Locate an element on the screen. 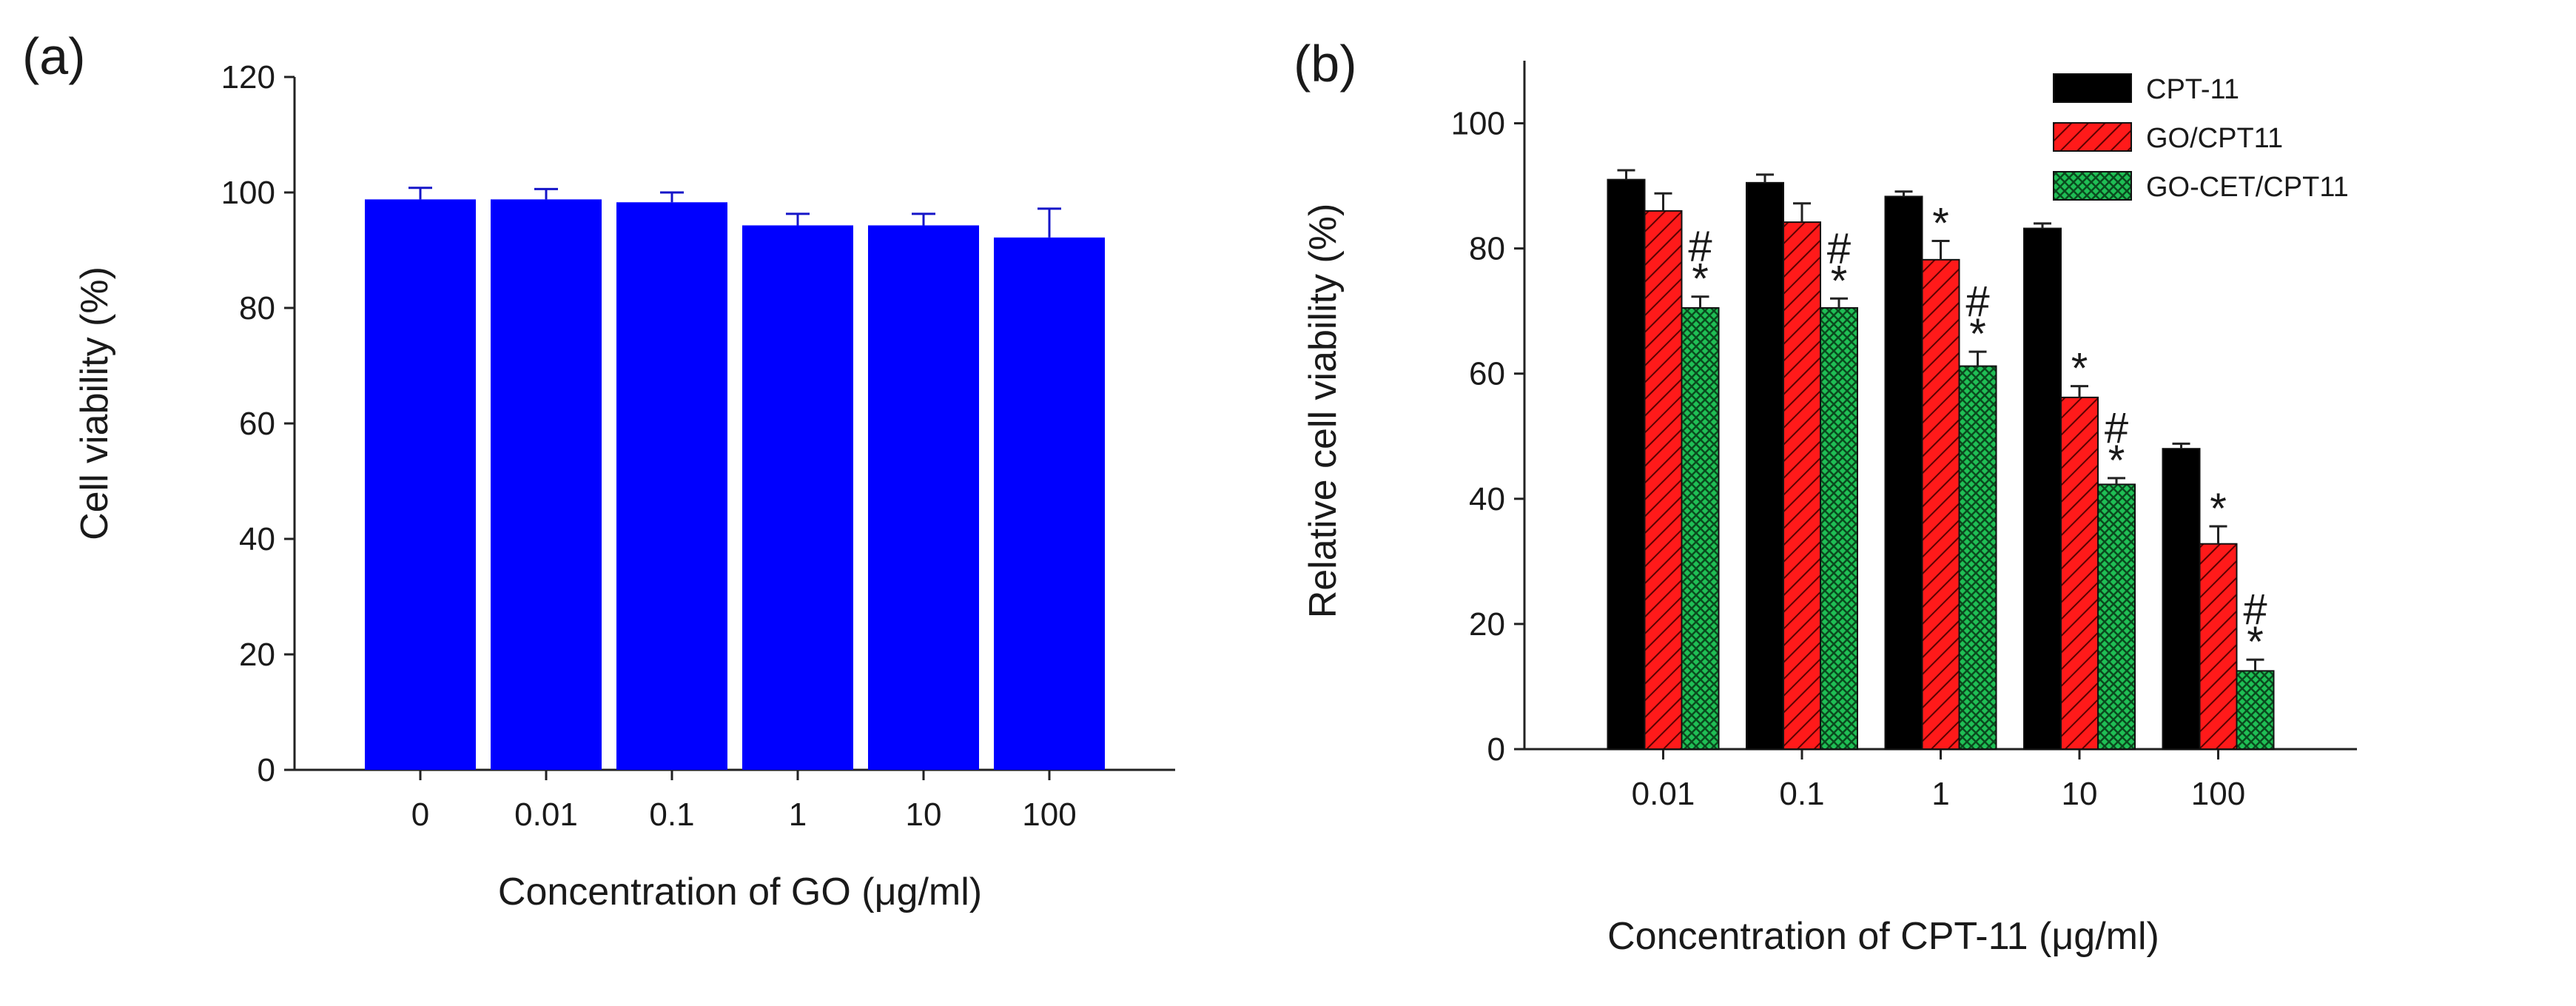 This screenshot has width=2576, height=1006. legend-label: GO/CPT11 is located at coordinates (2214, 138).